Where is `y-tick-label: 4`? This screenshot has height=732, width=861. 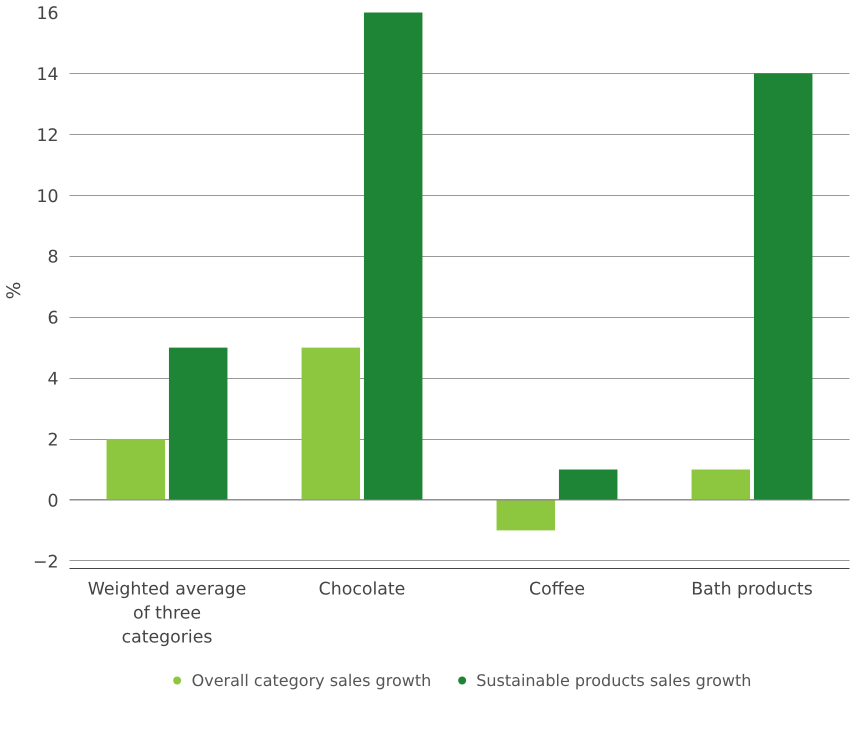
y-tick-label: 4 is located at coordinates (53, 380).